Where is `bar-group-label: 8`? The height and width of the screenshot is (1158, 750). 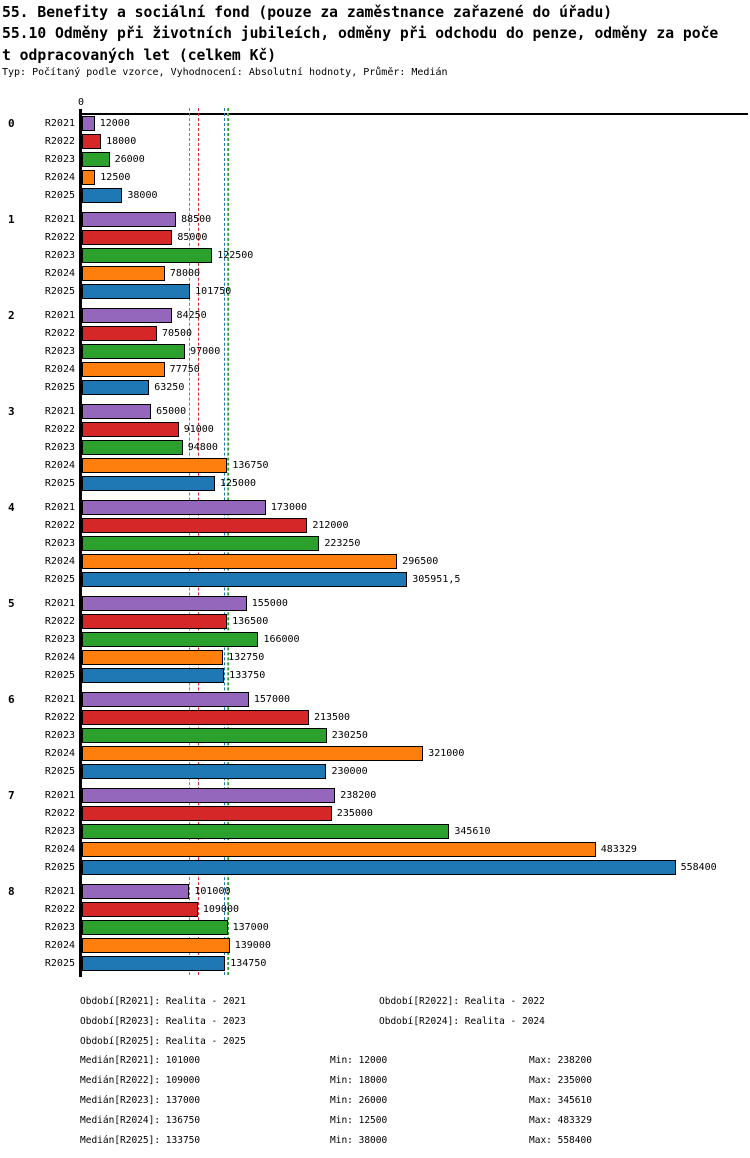
bar-group-label: 8 is located at coordinates (11, 891).